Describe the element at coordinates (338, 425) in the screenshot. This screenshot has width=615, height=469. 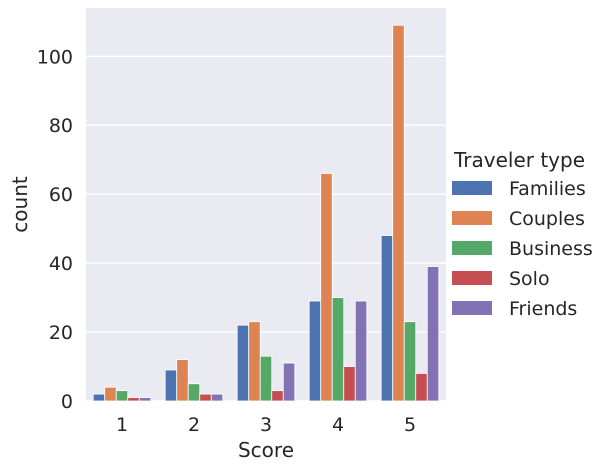
I see `x-tick-label: 4` at that location.